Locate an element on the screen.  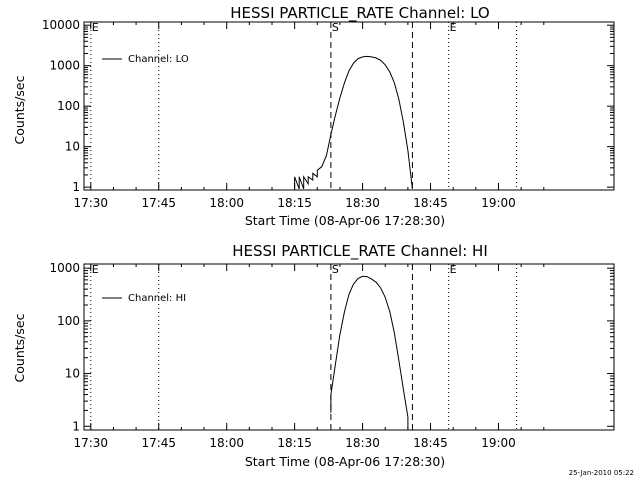
y-tick-label: 10000 is located at coordinates (61, 25).